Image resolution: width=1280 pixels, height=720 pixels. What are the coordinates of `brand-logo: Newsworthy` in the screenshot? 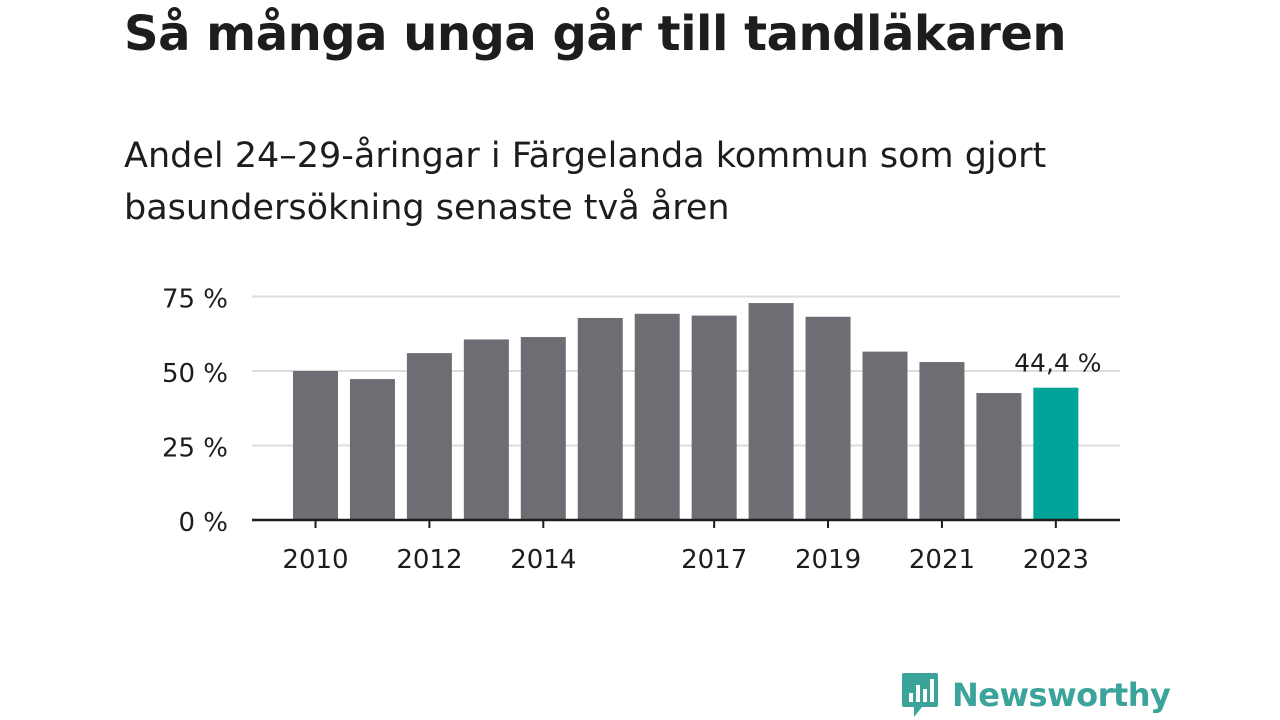 It's located at (1035, 695).